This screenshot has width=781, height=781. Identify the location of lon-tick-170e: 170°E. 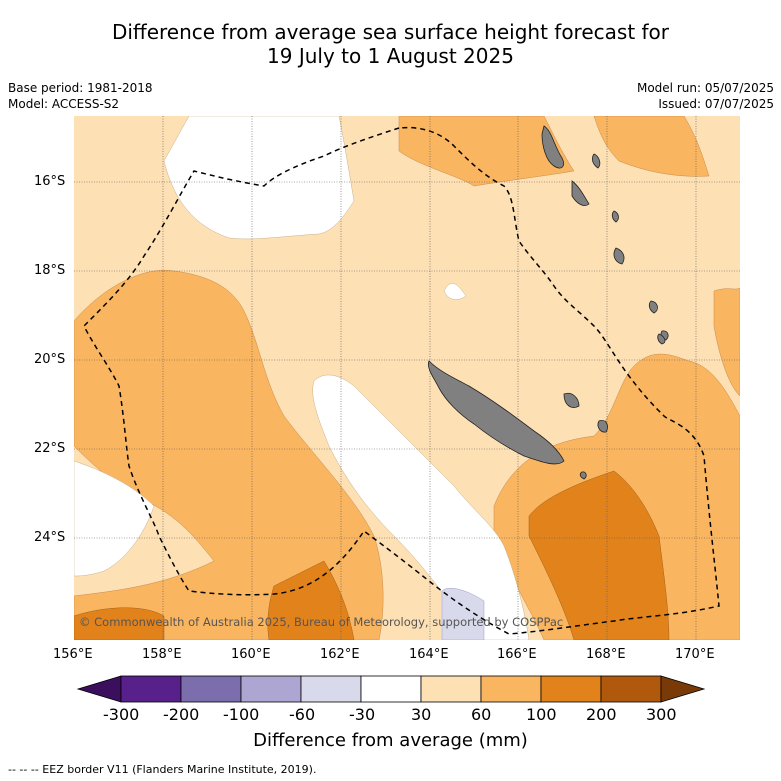
(695, 654).